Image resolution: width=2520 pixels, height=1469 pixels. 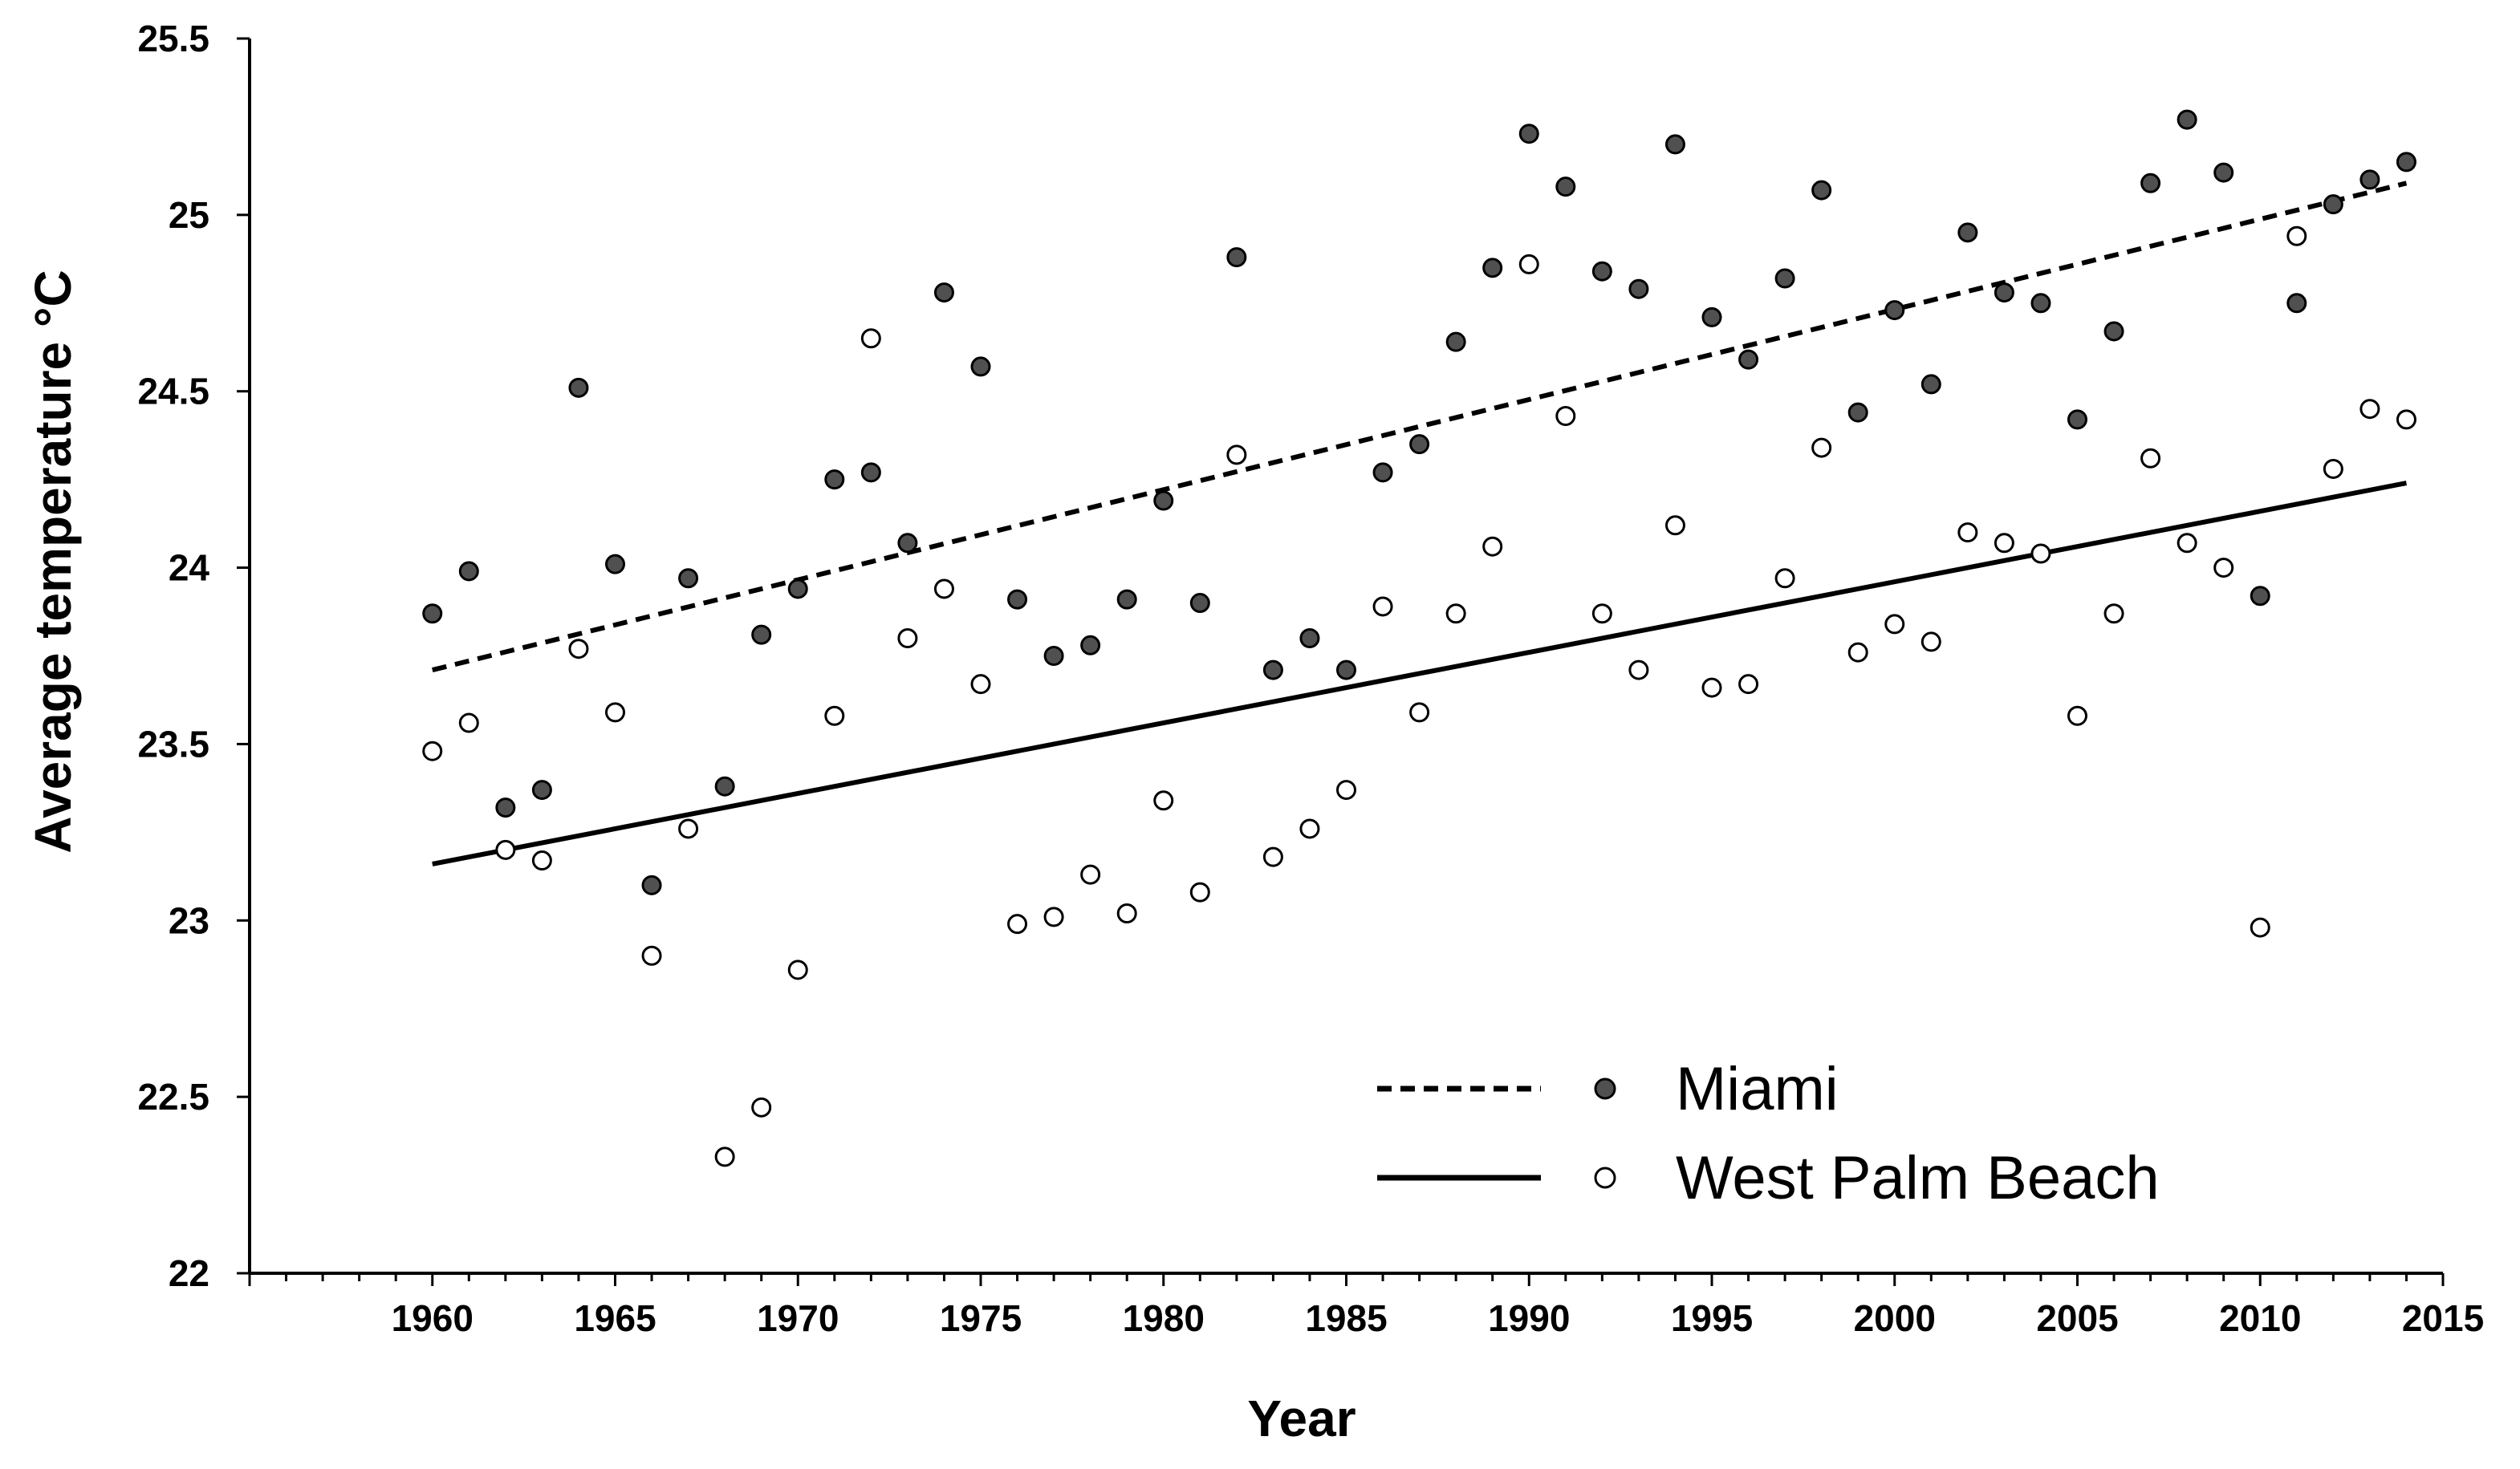 I want to click on x-tick-label: 2000, so click(x=1895, y=1318).